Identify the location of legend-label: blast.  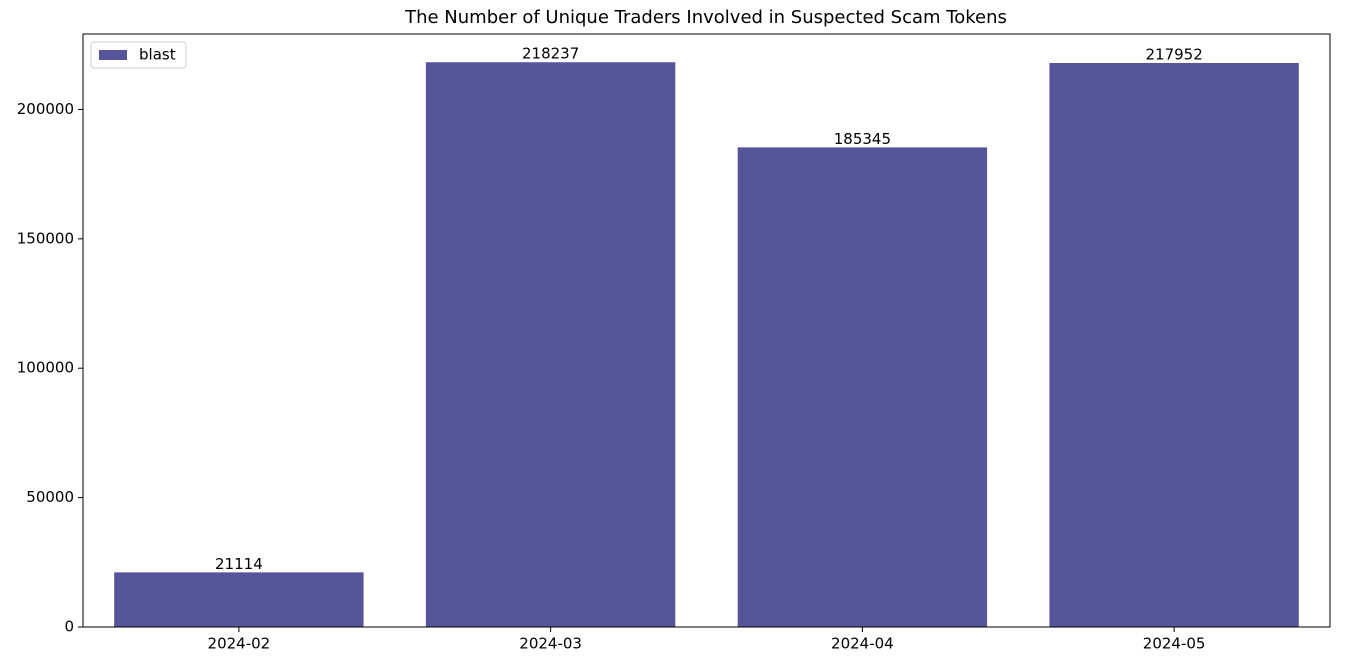
(157, 55).